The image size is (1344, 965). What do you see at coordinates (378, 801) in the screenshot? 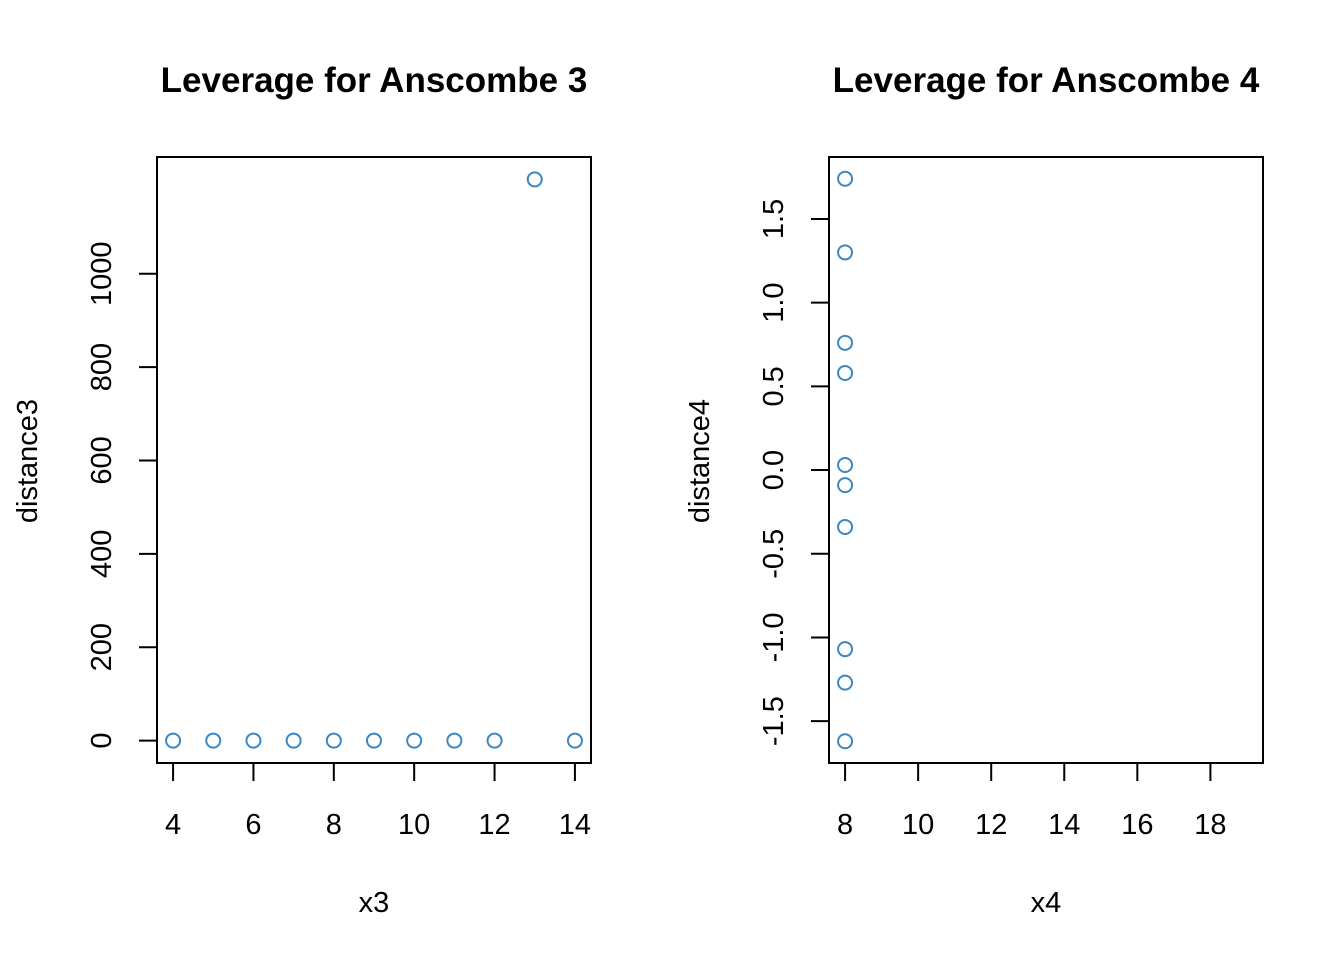
I see `x-axis-ticks: 4 6 8 10 12 14` at bounding box center [378, 801].